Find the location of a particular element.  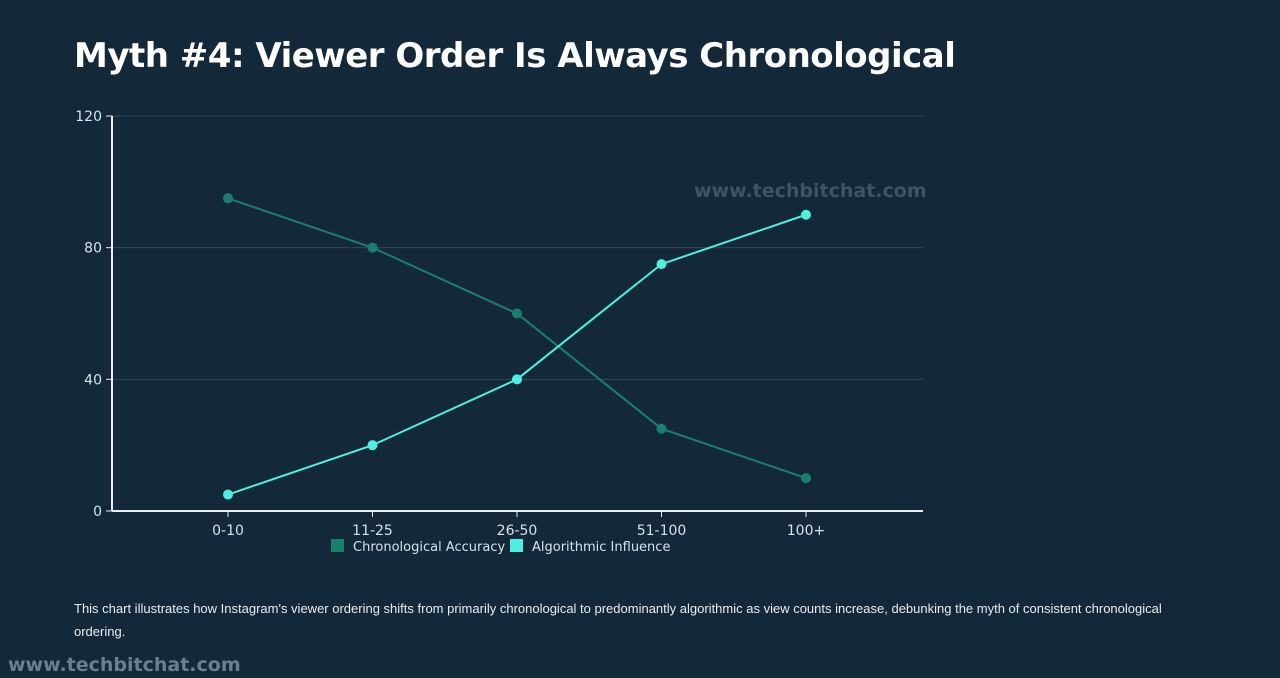

y-tick-label: 40 is located at coordinates (93, 380).